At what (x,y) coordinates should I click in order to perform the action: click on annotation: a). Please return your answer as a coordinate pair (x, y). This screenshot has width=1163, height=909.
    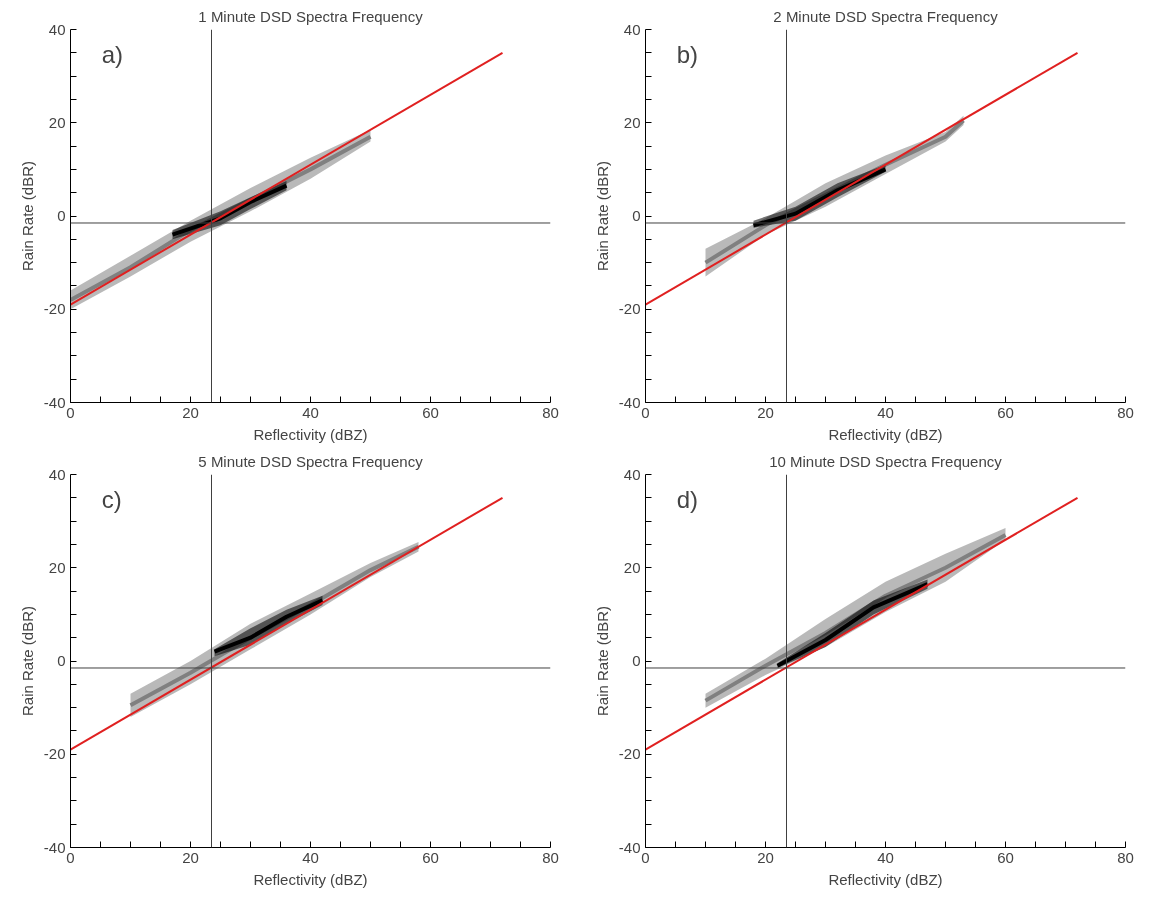
    Looking at the image, I should click on (112, 54).